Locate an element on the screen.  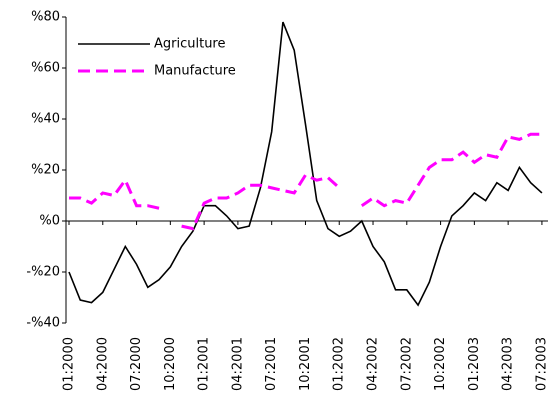
x-tick-label: 10:2001 is located at coordinates (305, 364).